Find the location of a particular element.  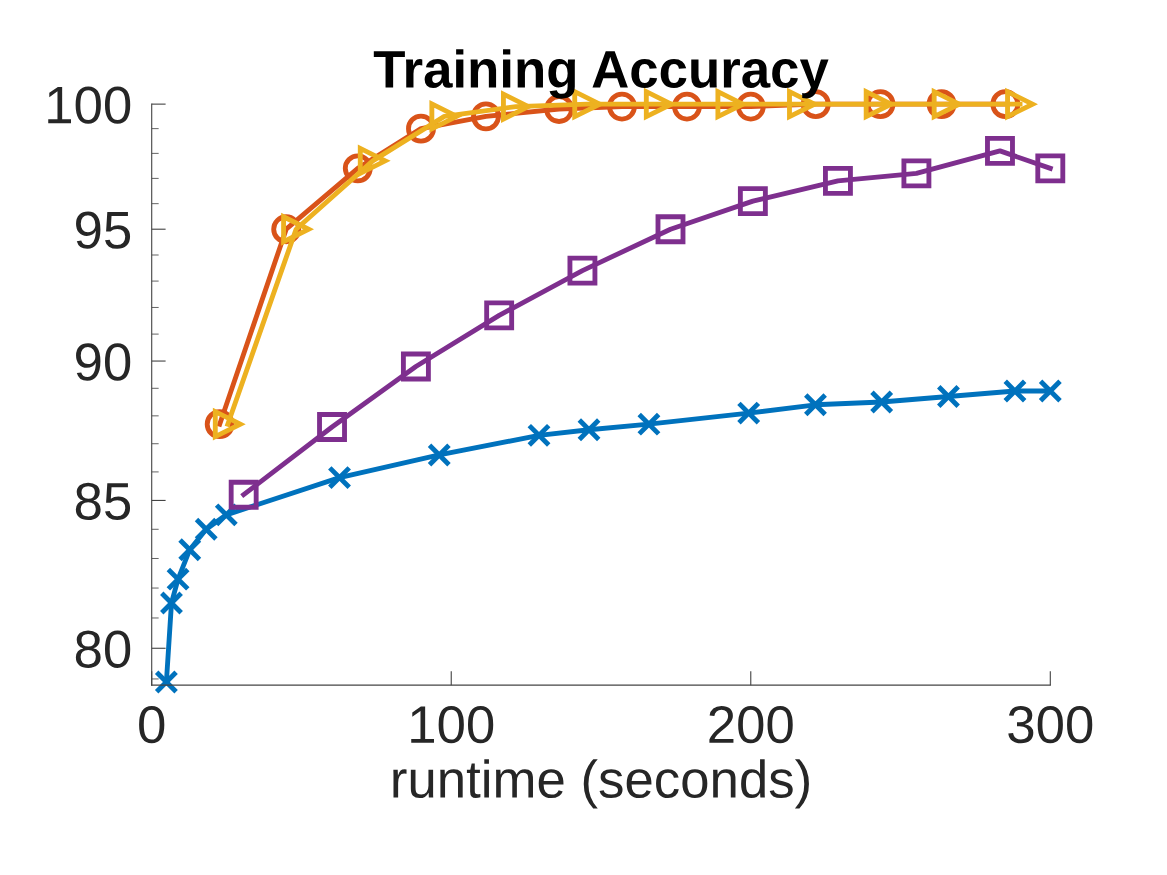

x-tick-label: 100 is located at coordinates (452, 724).